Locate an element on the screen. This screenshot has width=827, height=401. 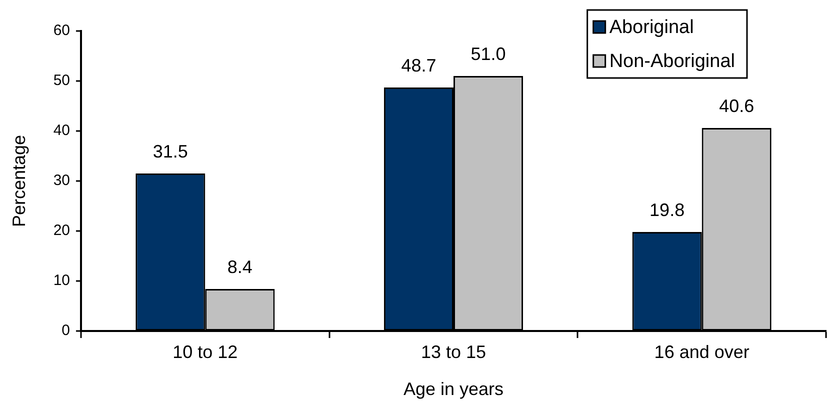
data-label: 40.6 is located at coordinates (736, 106).